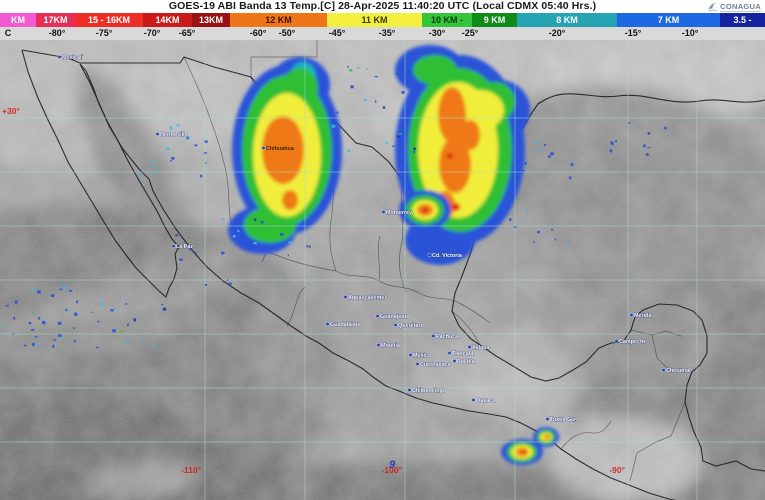  Describe the element at coordinates (742, 20) in the screenshot. I see `scale-segment: 3.5 -` at that location.